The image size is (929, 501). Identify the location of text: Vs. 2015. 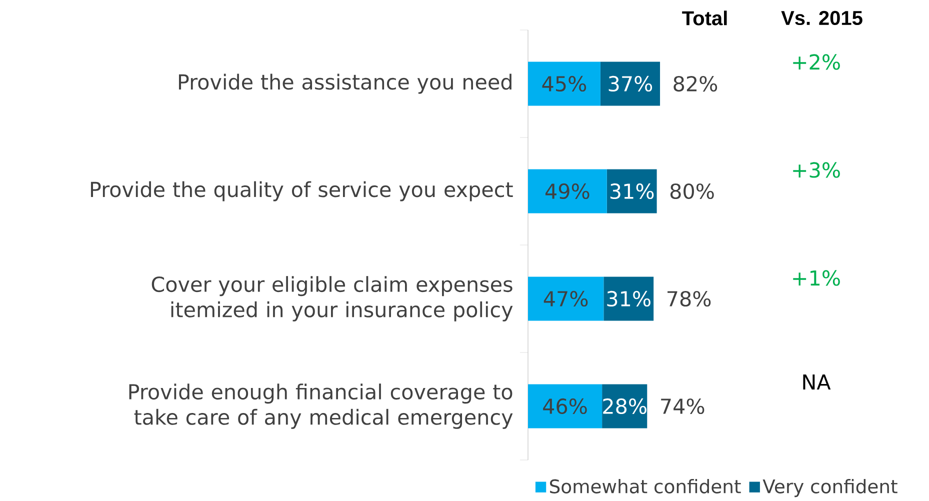
(821, 18).